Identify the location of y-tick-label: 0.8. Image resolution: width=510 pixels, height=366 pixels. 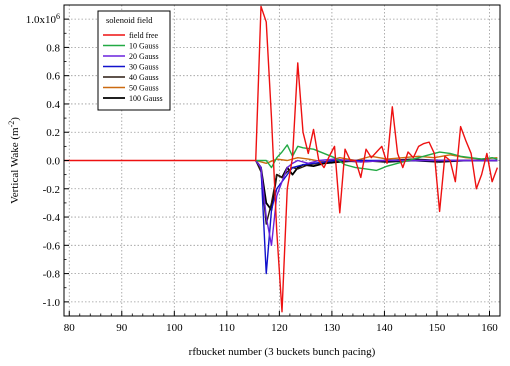
(53, 48).